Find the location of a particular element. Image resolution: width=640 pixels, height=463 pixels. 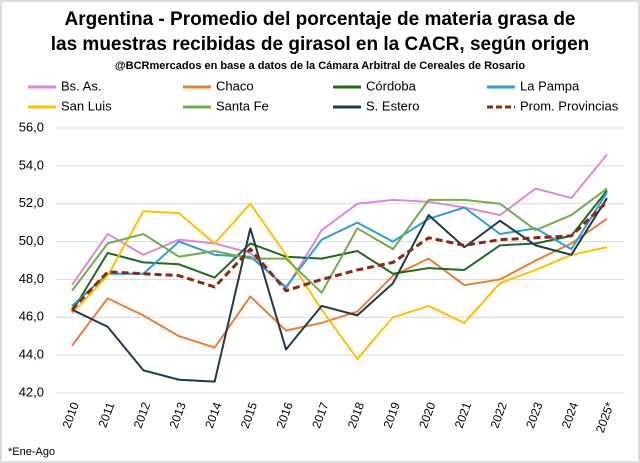

legend-label: Bs. As. is located at coordinates (81, 85).